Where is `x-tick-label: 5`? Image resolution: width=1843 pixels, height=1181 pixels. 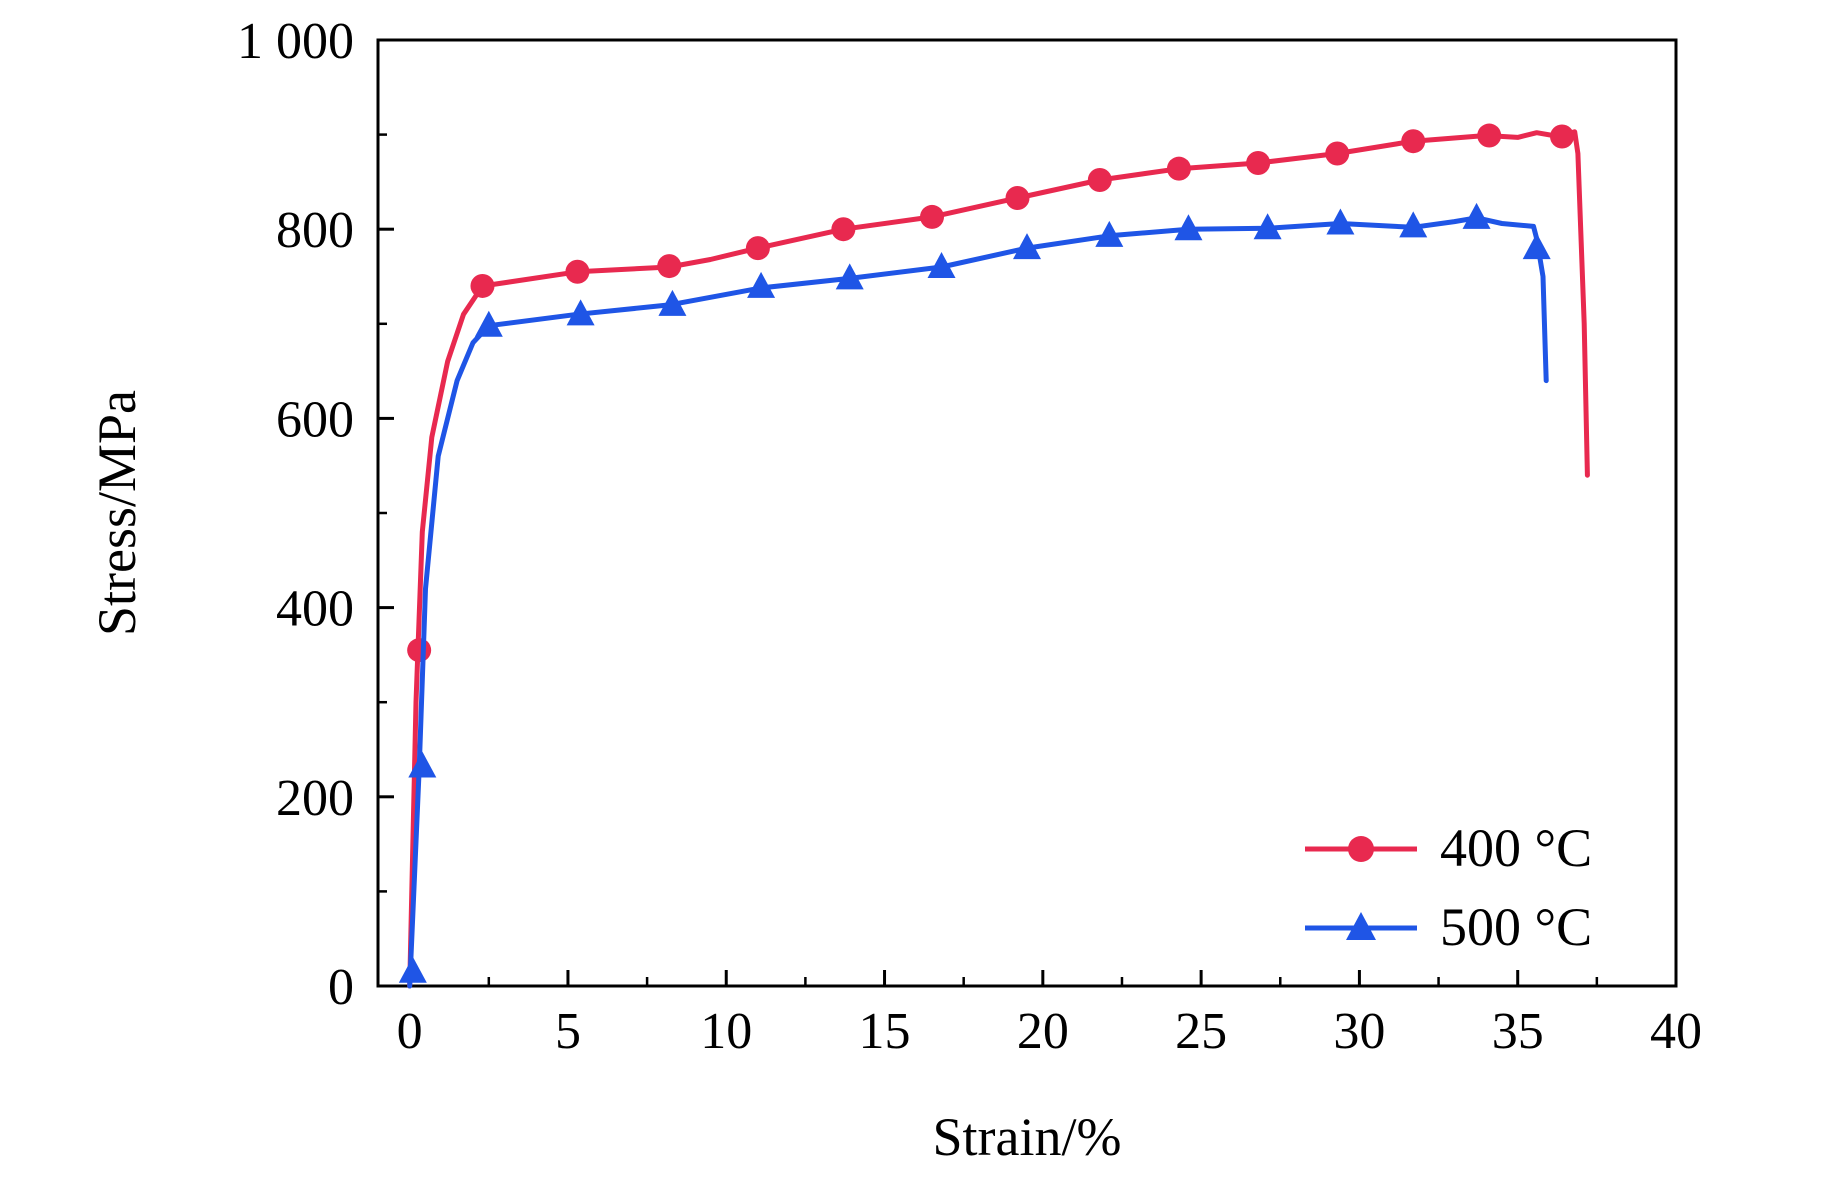
x-tick-label: 5 is located at coordinates (568, 1031).